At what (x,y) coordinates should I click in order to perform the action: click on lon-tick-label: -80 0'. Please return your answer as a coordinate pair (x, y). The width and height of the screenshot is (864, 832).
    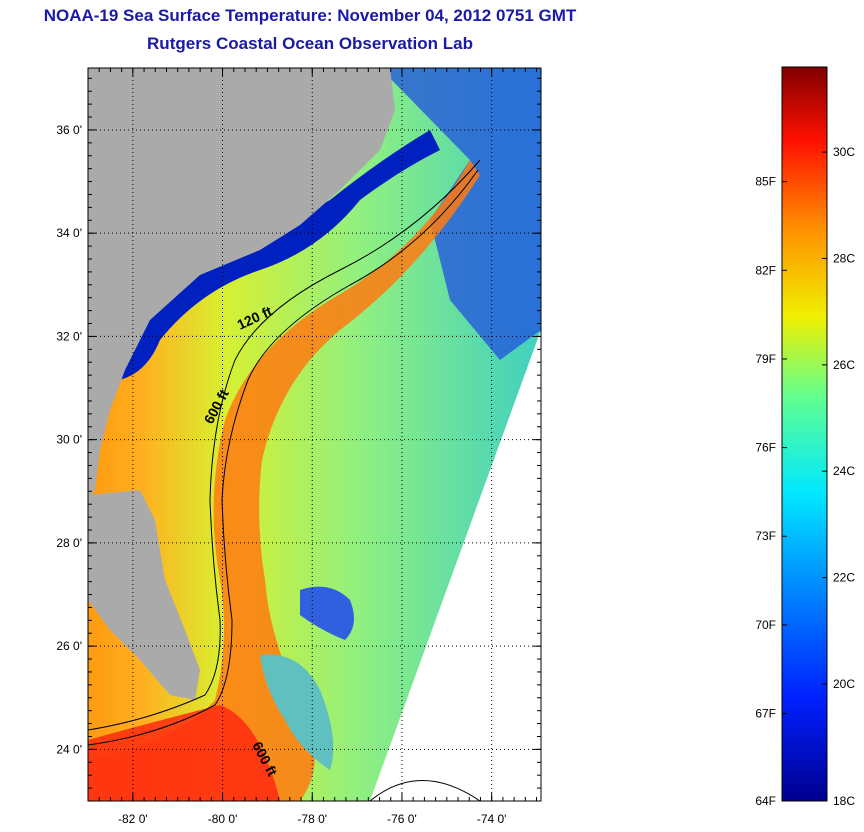
    Looking at the image, I should click on (223, 819).